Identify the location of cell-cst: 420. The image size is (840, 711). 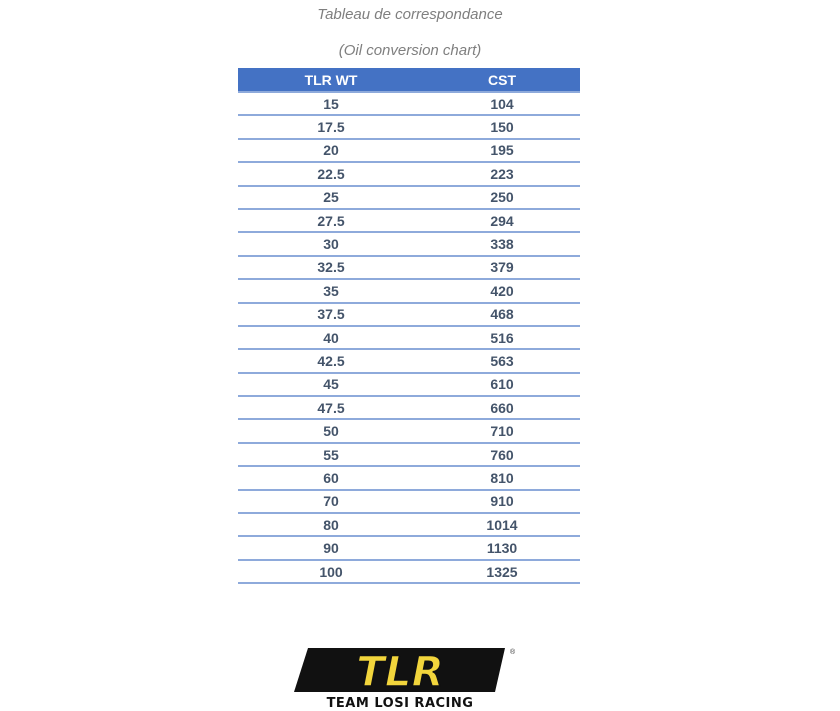
(502, 291).